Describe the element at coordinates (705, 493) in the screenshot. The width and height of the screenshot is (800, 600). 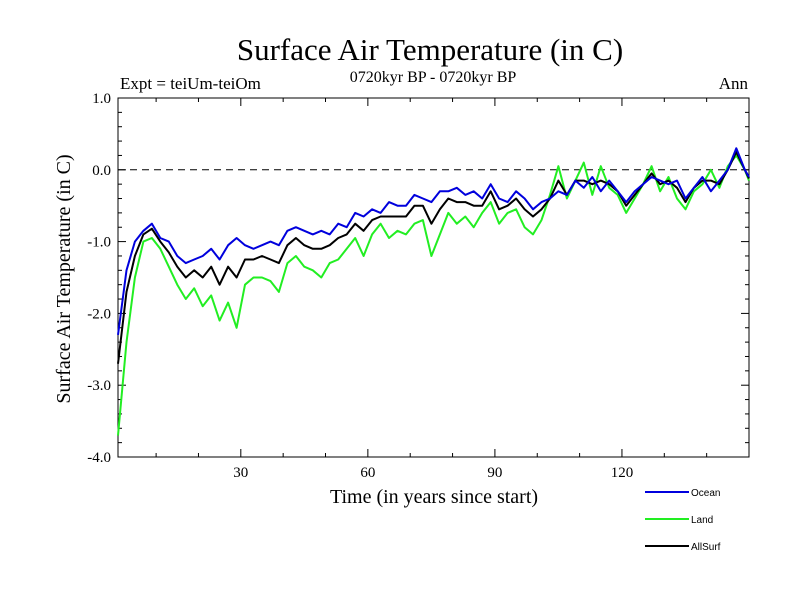
I see `legend-label-ocean: Ocean` at that location.